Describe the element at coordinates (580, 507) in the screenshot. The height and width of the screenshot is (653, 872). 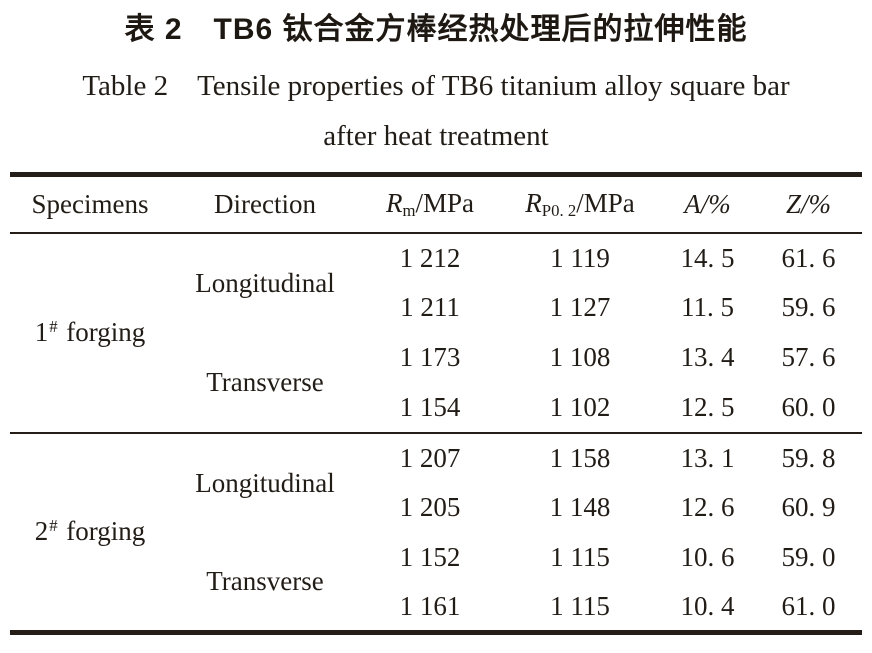
I see `value-cell-rp02: 1 148` at that location.